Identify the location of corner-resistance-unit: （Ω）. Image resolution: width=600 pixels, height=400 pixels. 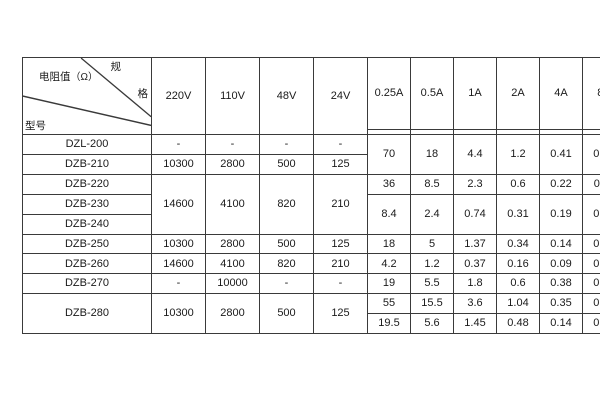
(84, 77).